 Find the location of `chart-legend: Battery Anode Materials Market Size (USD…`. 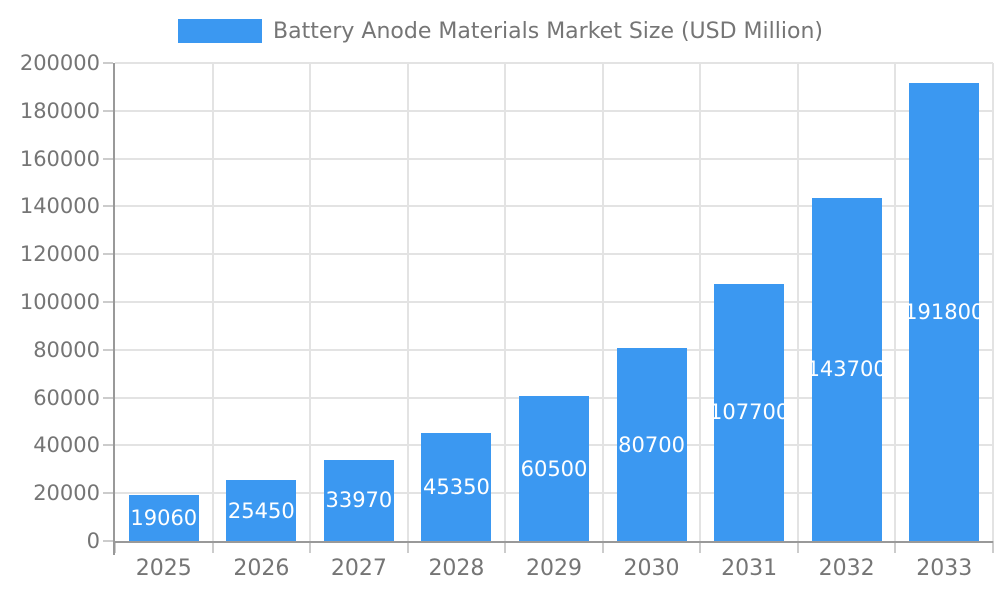

chart-legend: Battery Anode Materials Market Size (USD… is located at coordinates (500, 31).